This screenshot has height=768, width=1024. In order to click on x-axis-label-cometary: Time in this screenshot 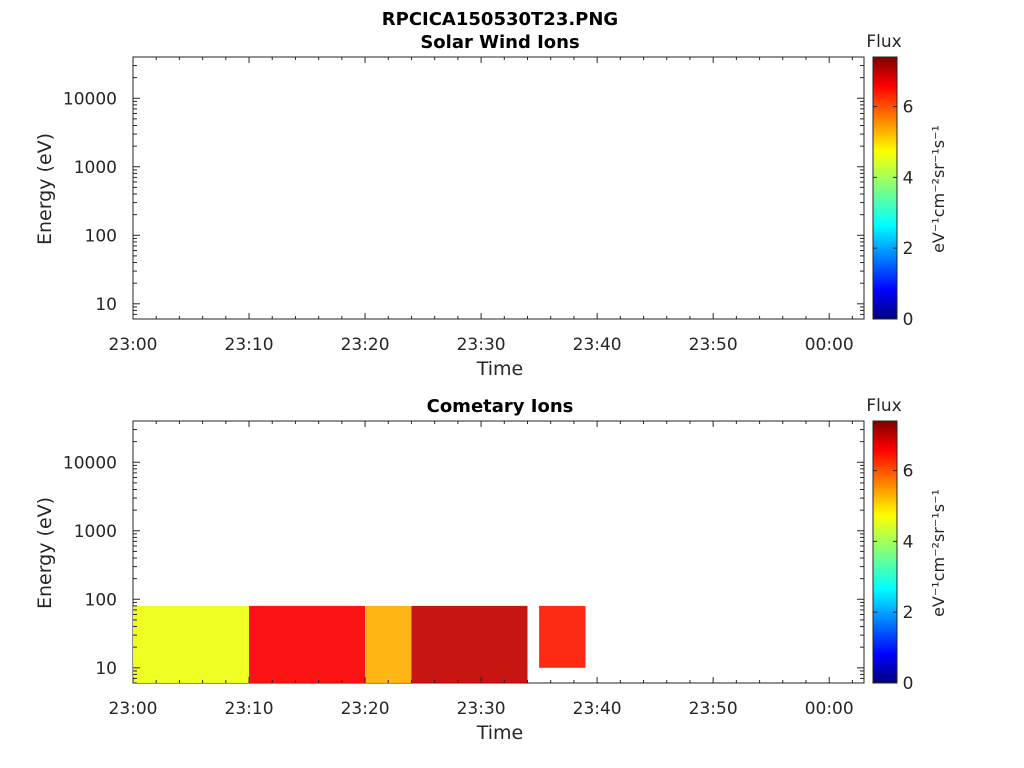, I will do `click(500, 733)`.